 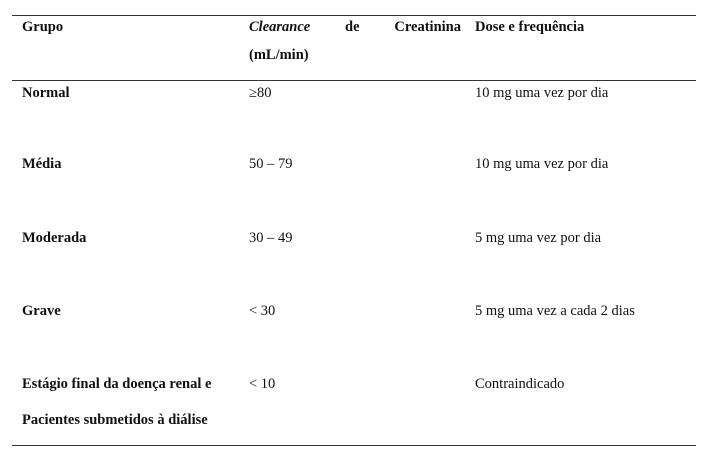 What do you see at coordinates (280, 27) in the screenshot?
I see `header-clearance-word: Clearance` at bounding box center [280, 27].